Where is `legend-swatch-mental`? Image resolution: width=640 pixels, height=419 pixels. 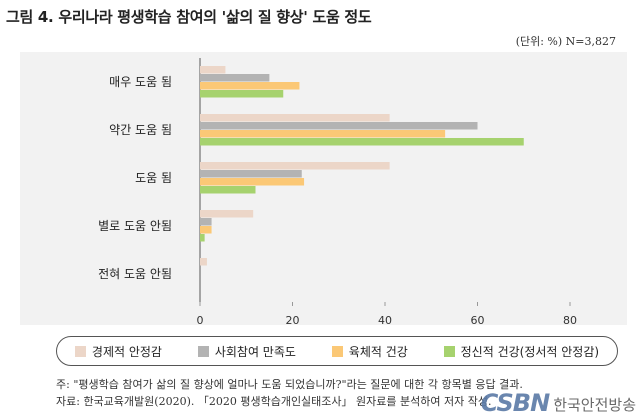
legend-swatch-mental is located at coordinates (449, 351).